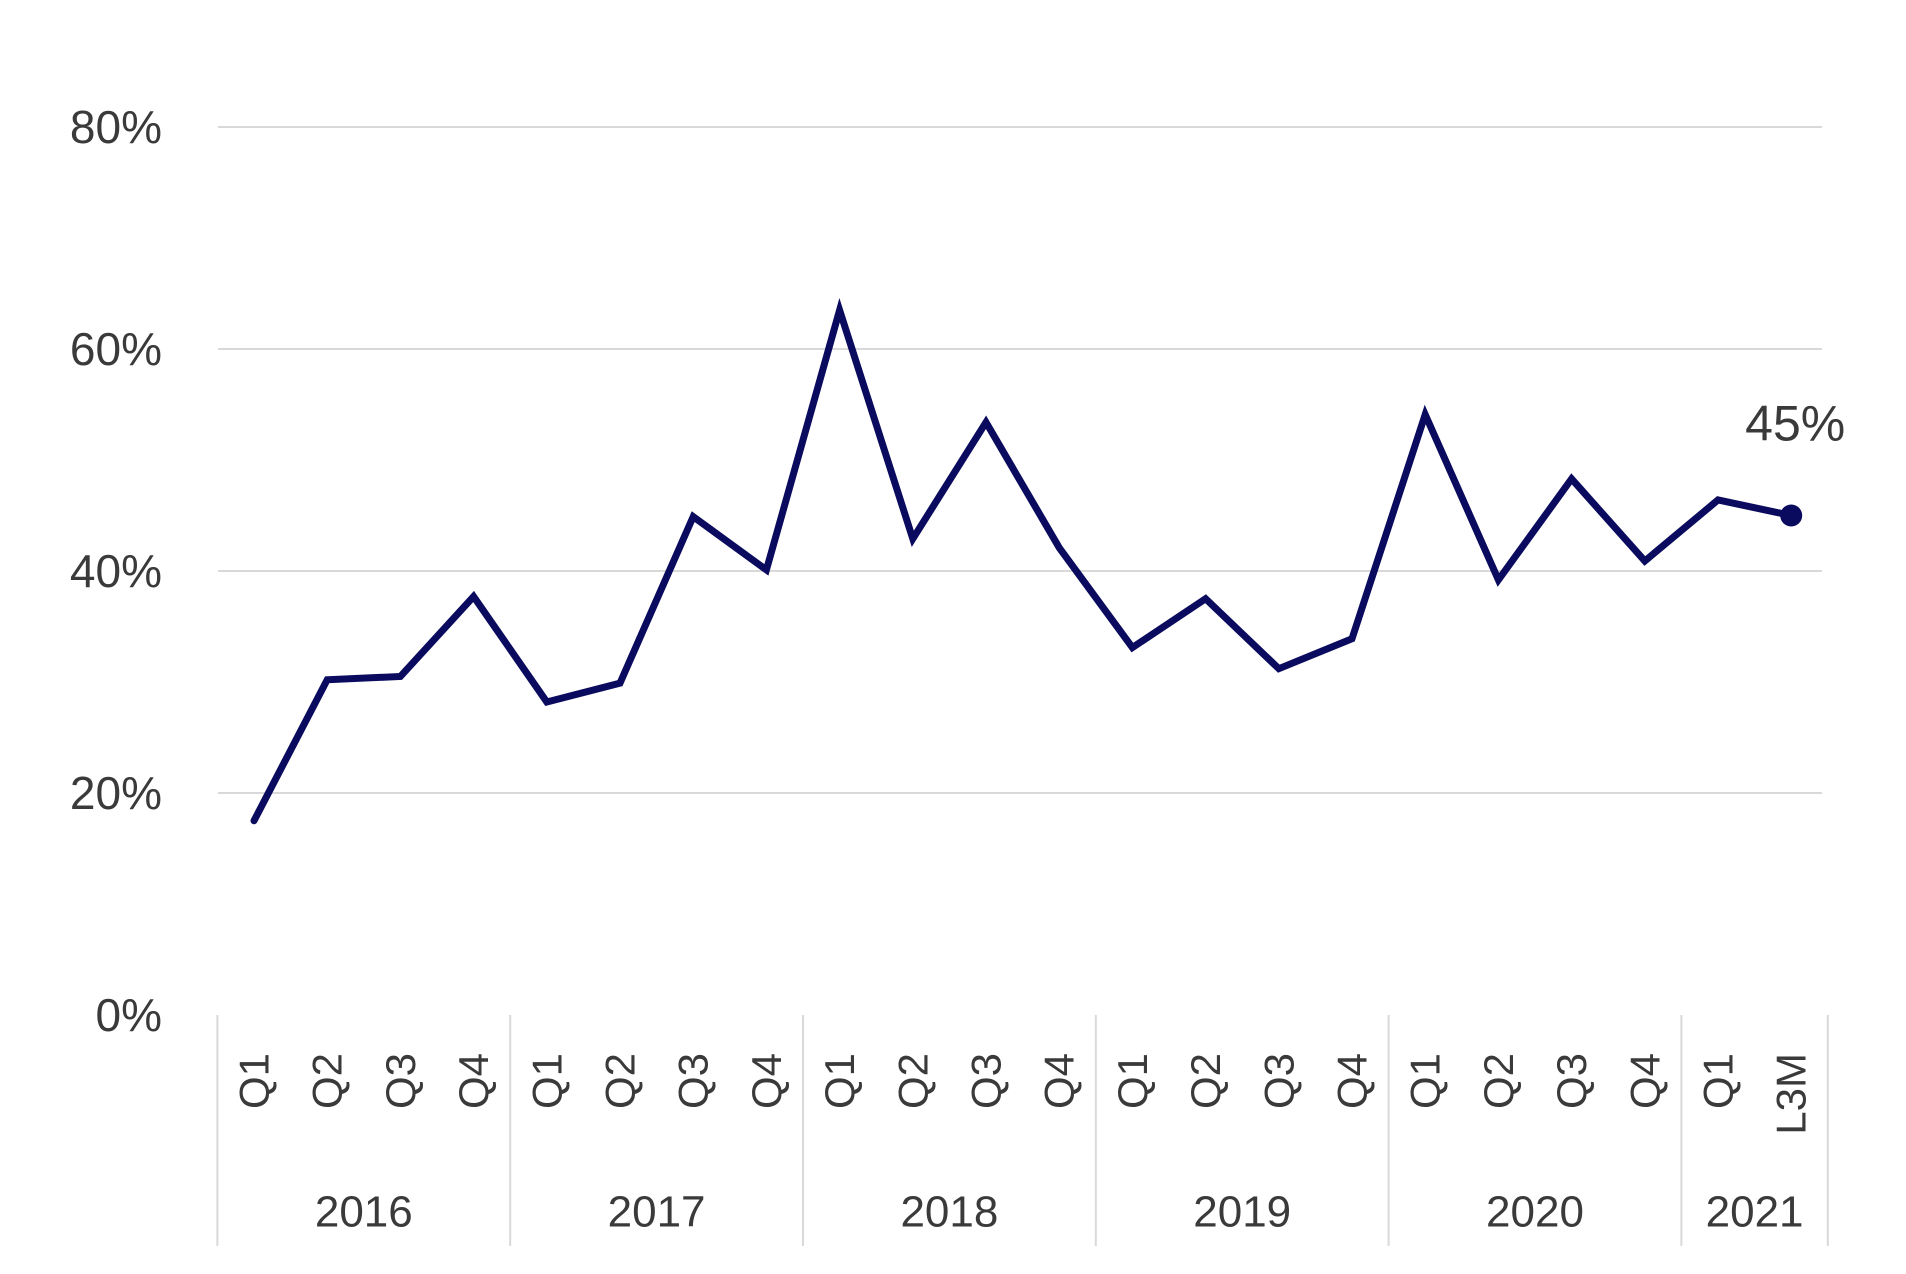 This screenshot has width=1906, height=1274. Describe the element at coordinates (1791, 1094) in the screenshot. I see `x-tick-label: L3M` at that location.